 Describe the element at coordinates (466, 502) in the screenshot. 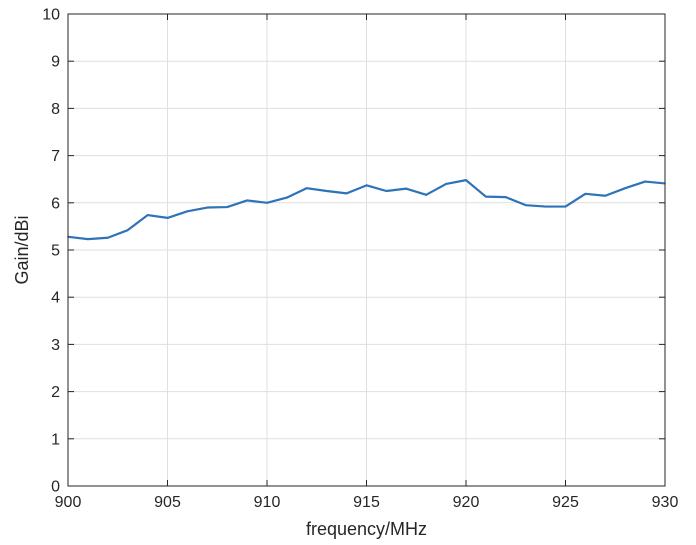

I see `x-tick-label: 920` at that location.